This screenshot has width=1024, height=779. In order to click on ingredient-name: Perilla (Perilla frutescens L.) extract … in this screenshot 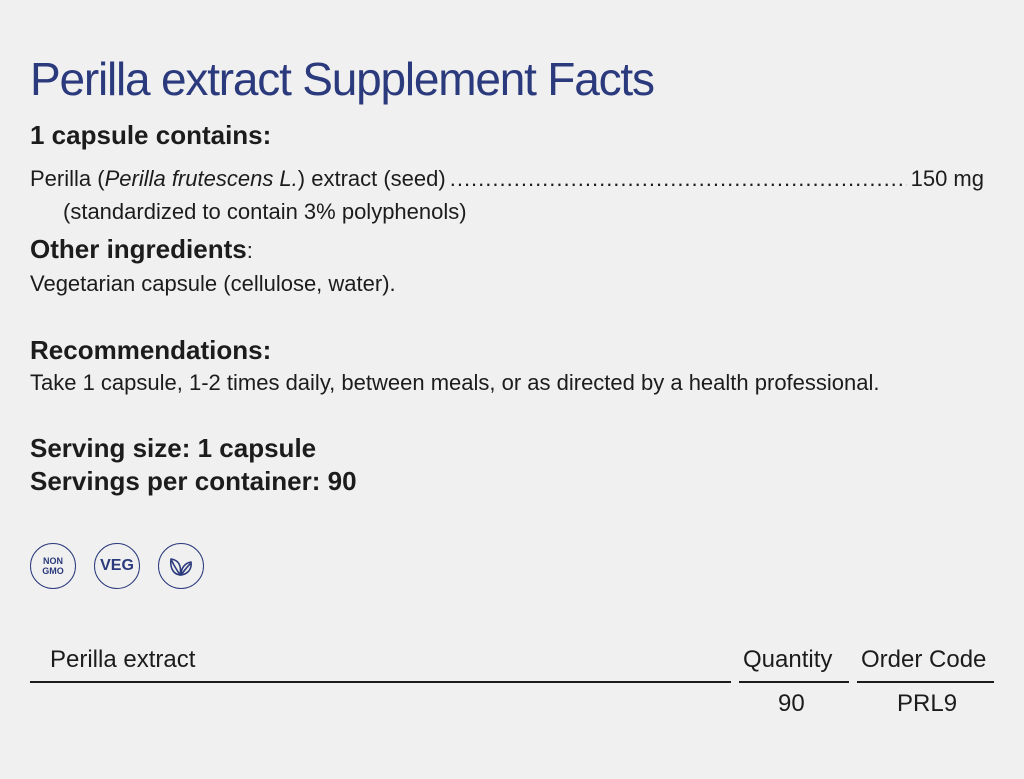, I will do `click(238, 179)`.